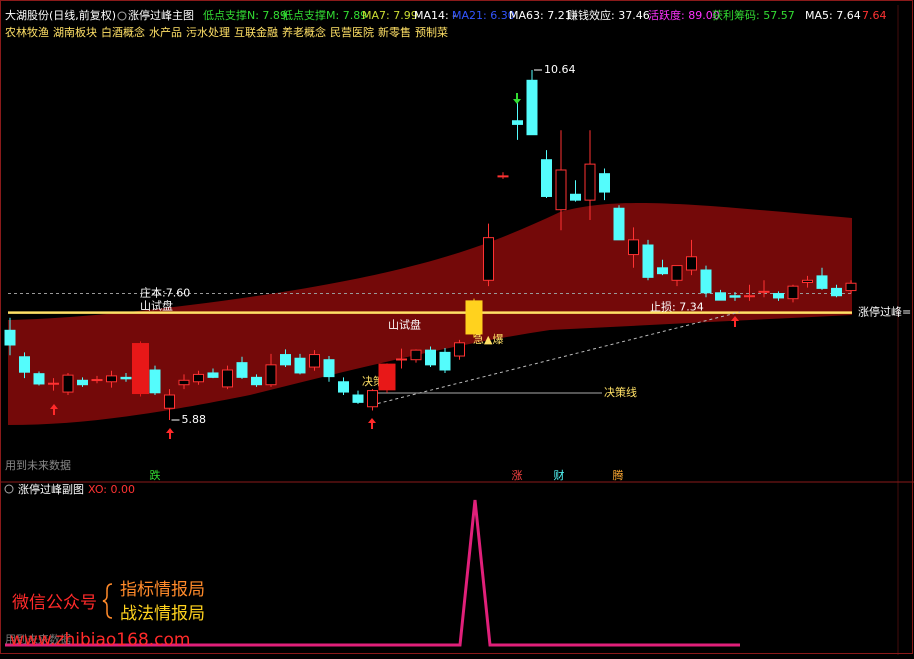 The image size is (914, 659). What do you see at coordinates (165, 293) in the screenshot?
I see `cost-label: 庄本:7.60` at bounding box center [165, 293].